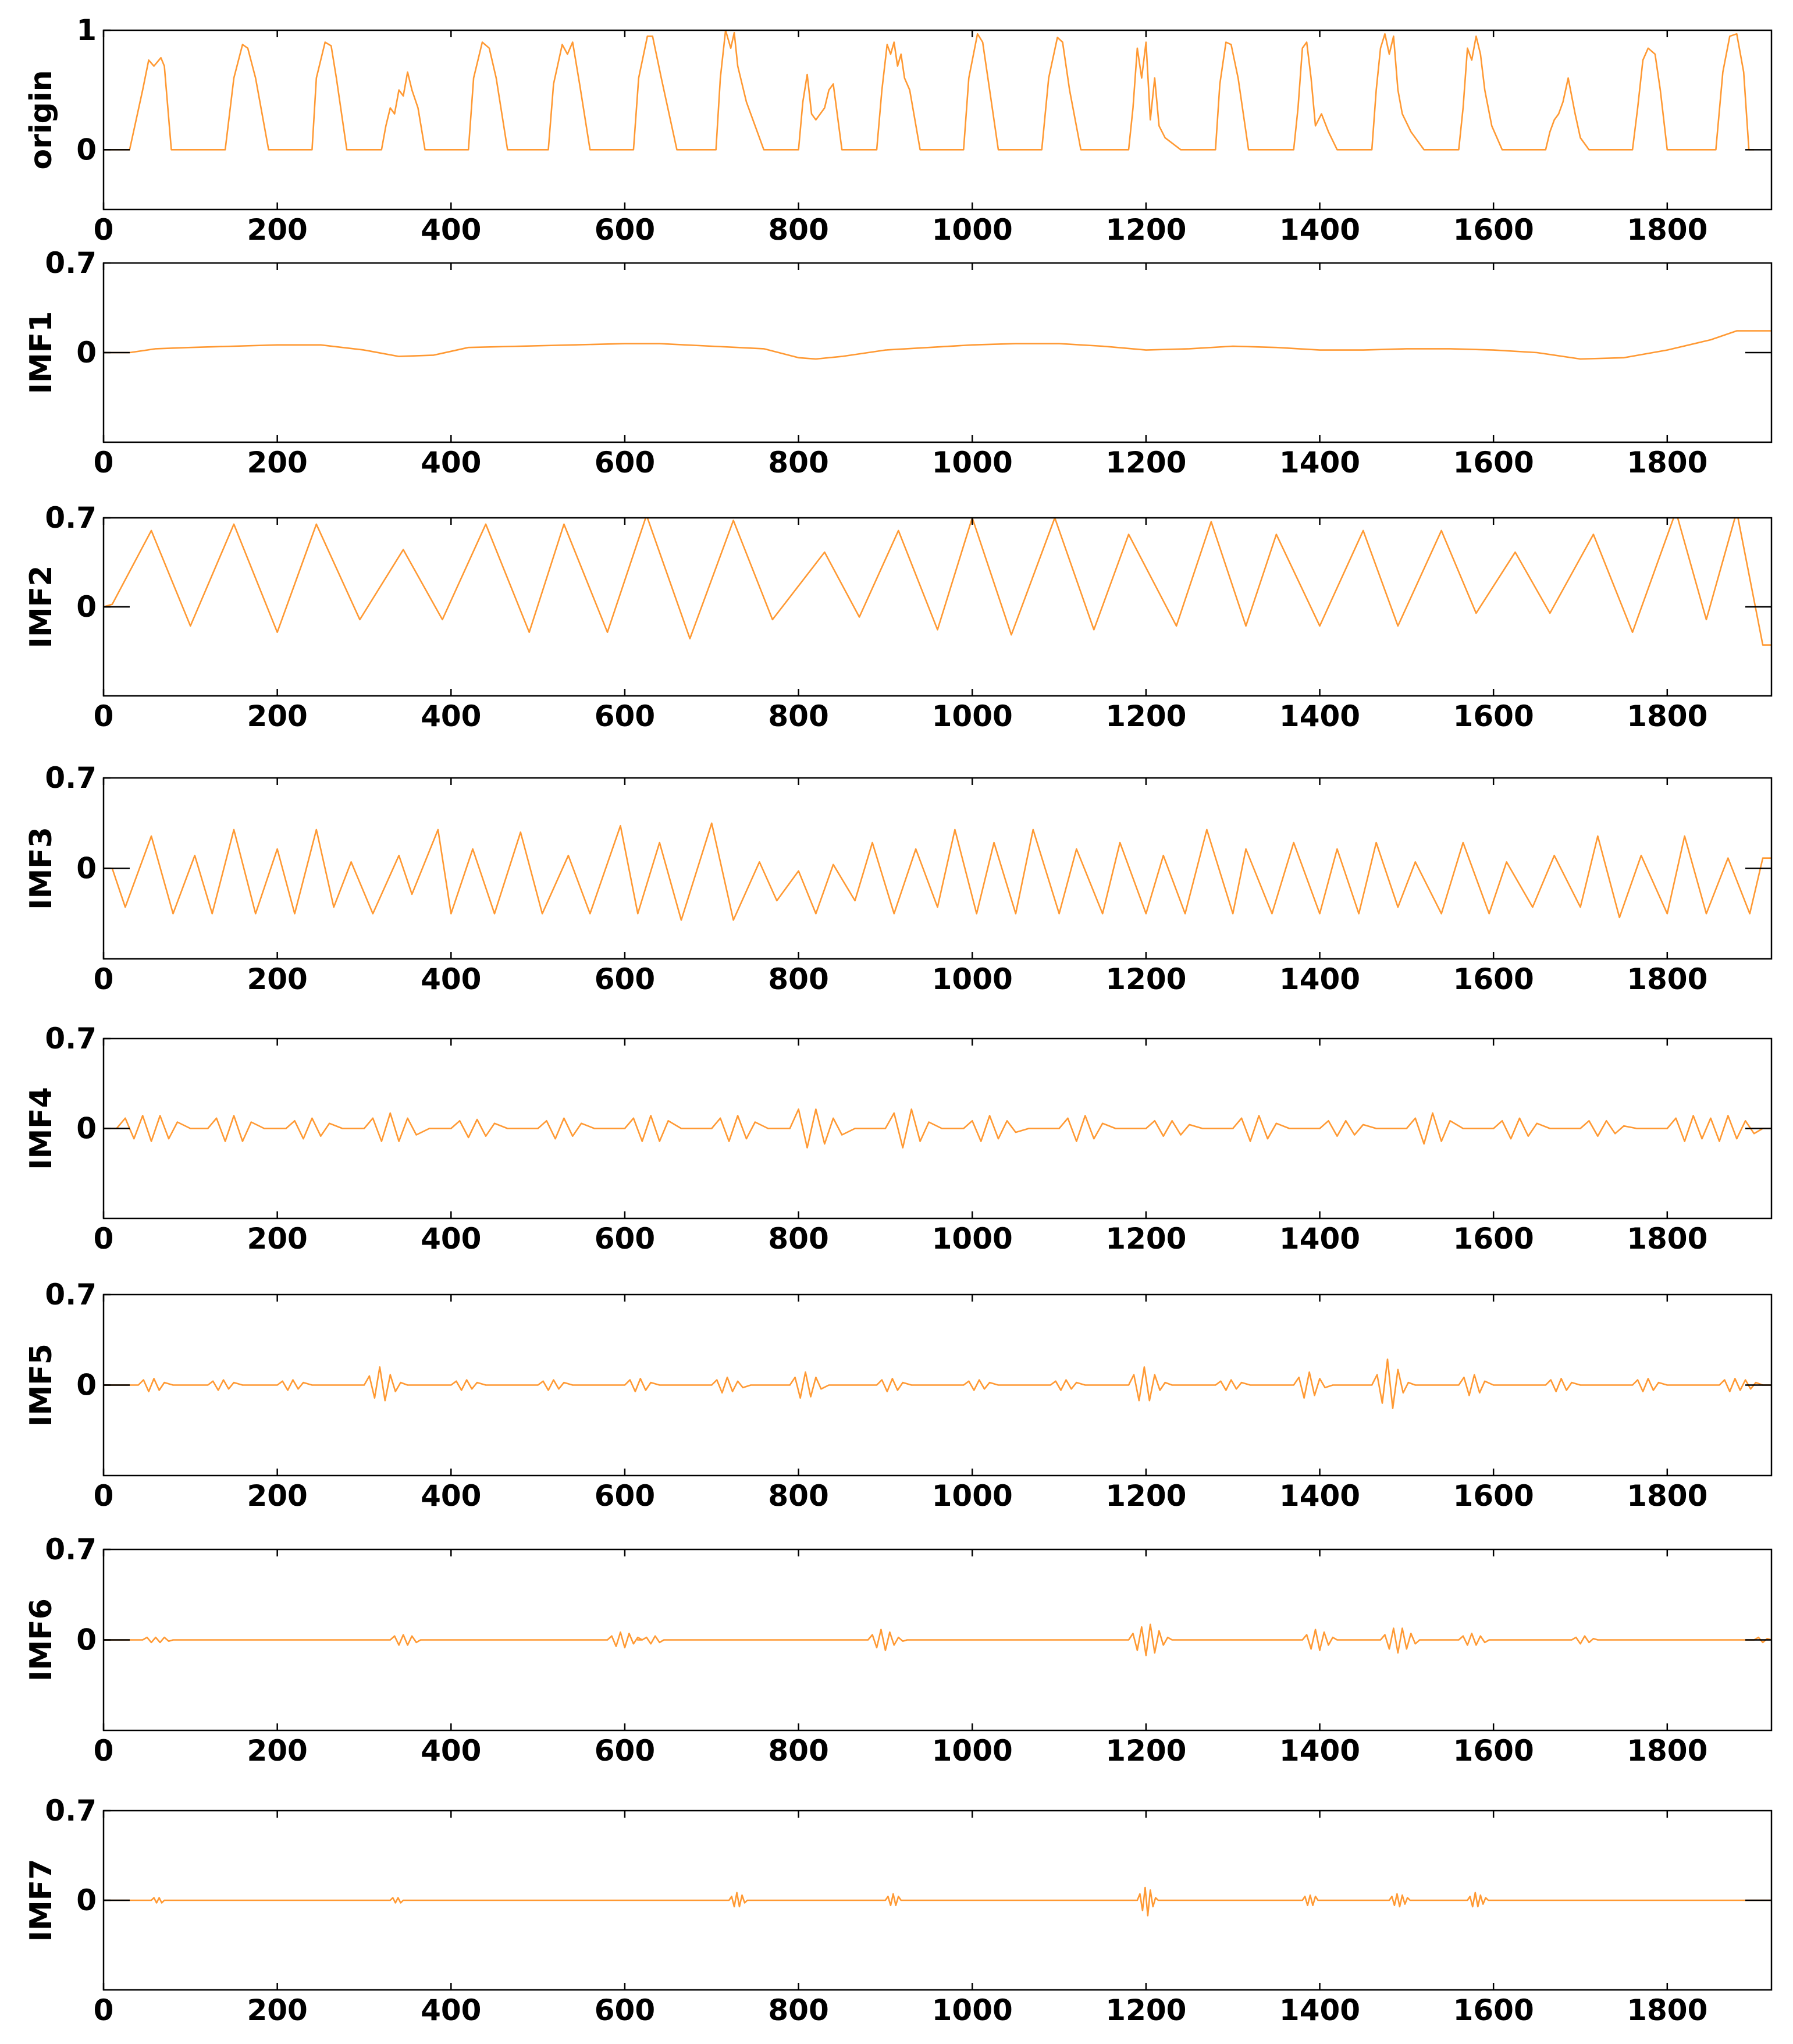 This screenshot has height=2044, width=1793. I want to click on y-axis-label: IMF1, so click(41, 352).